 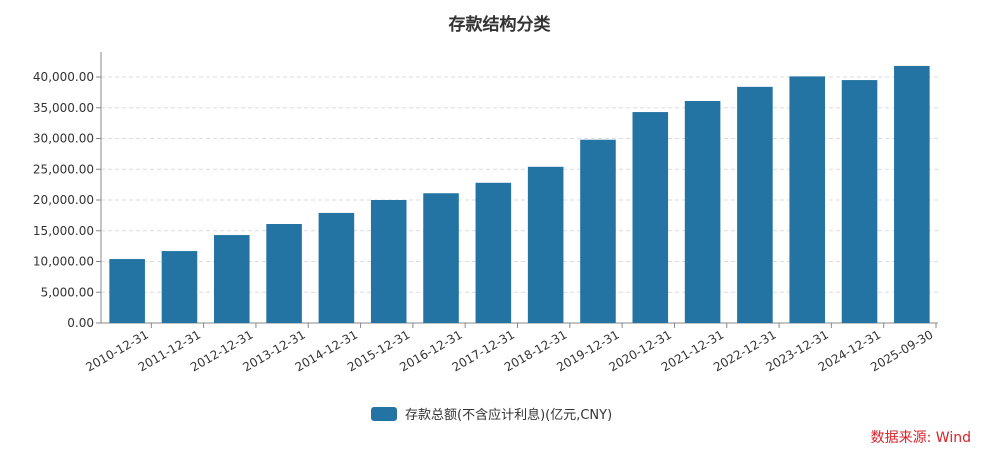 What do you see at coordinates (80, 323) in the screenshot?
I see `y-tick-label: 0.00` at bounding box center [80, 323].